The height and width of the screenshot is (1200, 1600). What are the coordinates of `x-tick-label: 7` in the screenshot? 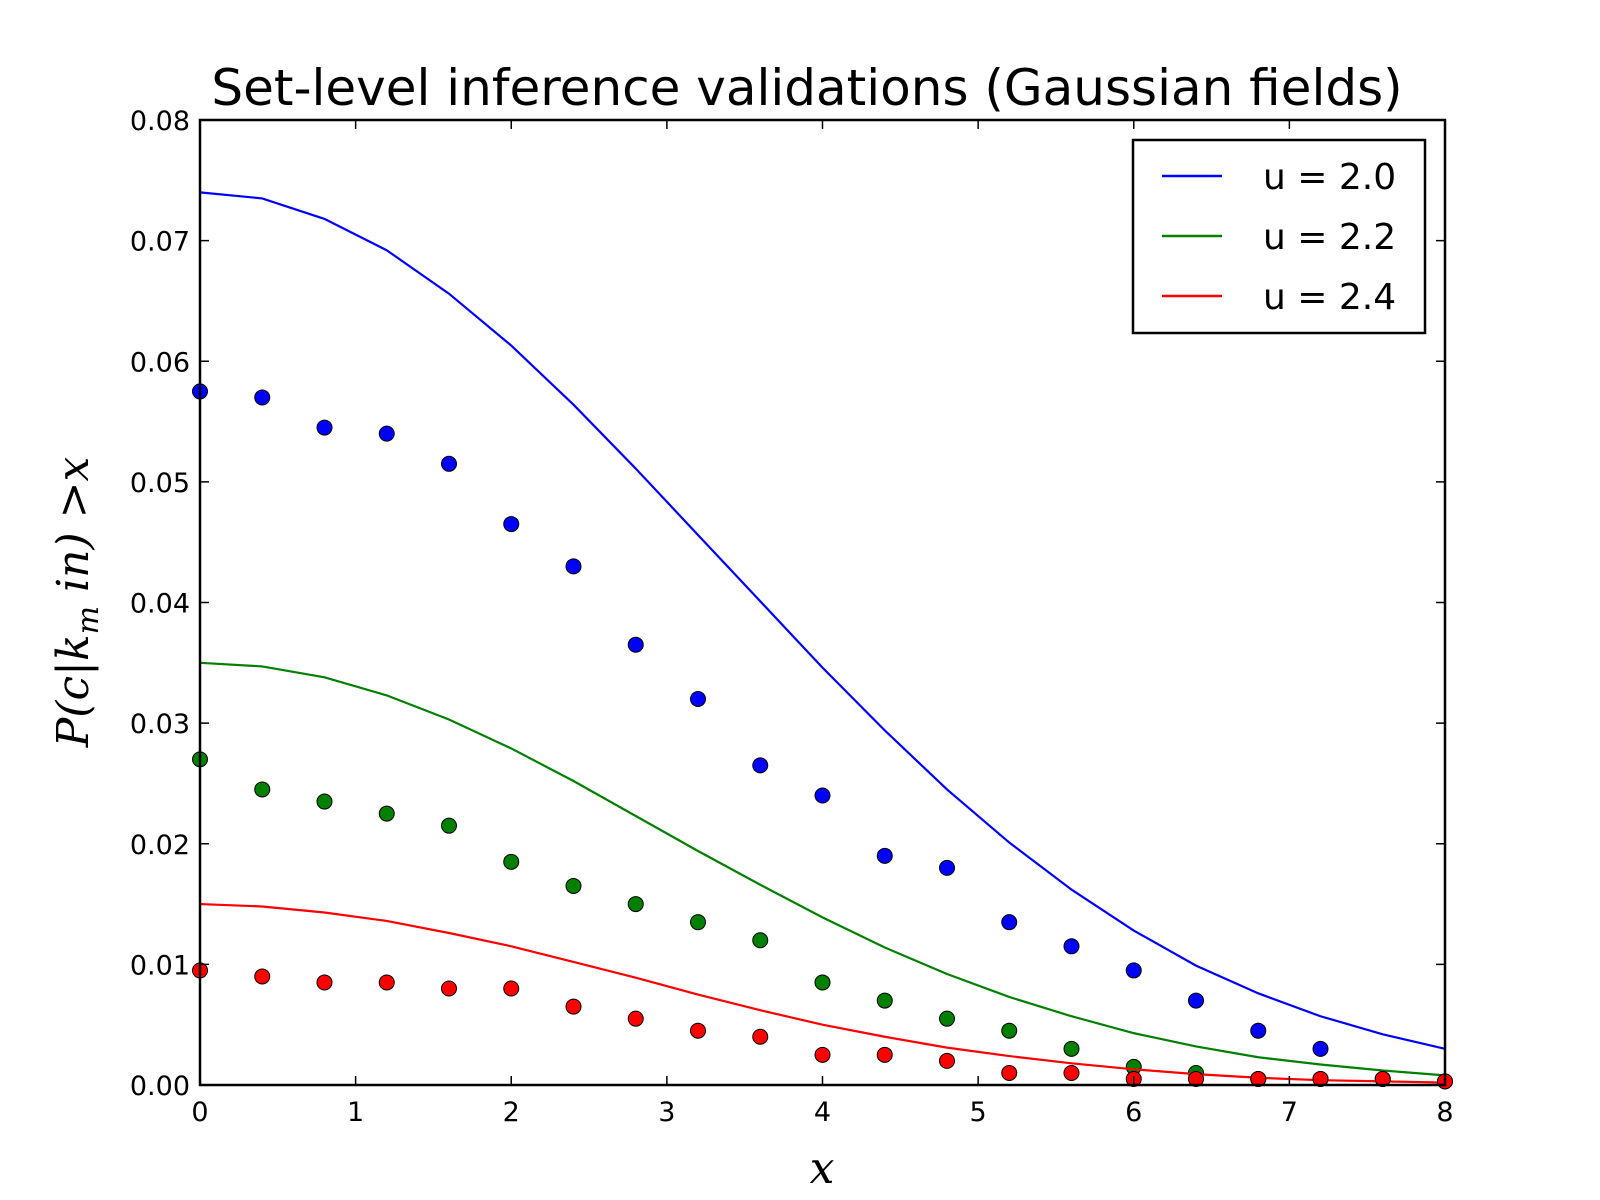 It's located at (1289, 1112).